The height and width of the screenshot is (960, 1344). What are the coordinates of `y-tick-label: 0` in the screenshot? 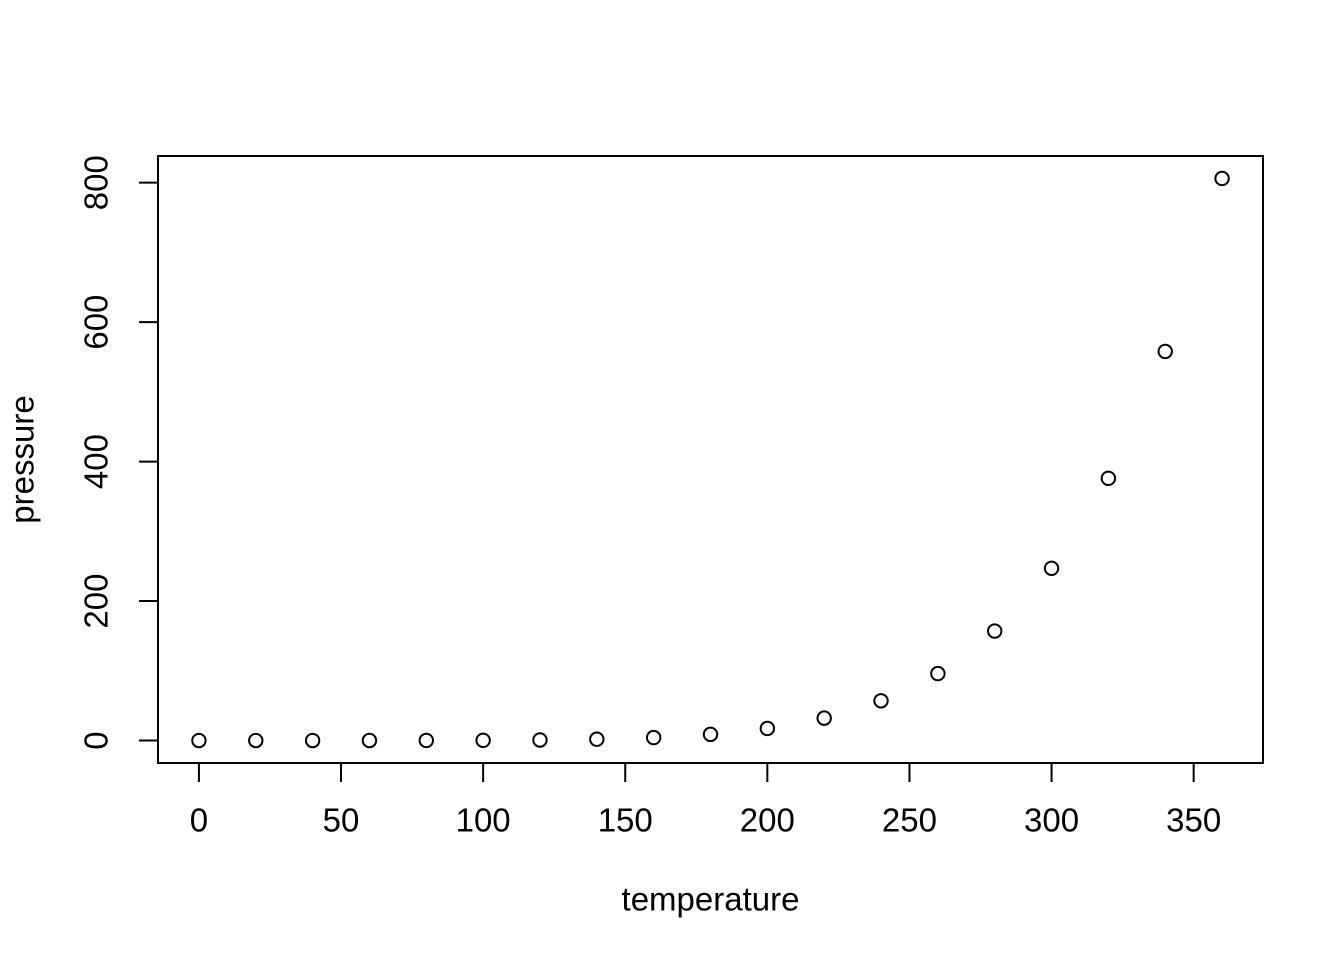 It's located at (96, 740).